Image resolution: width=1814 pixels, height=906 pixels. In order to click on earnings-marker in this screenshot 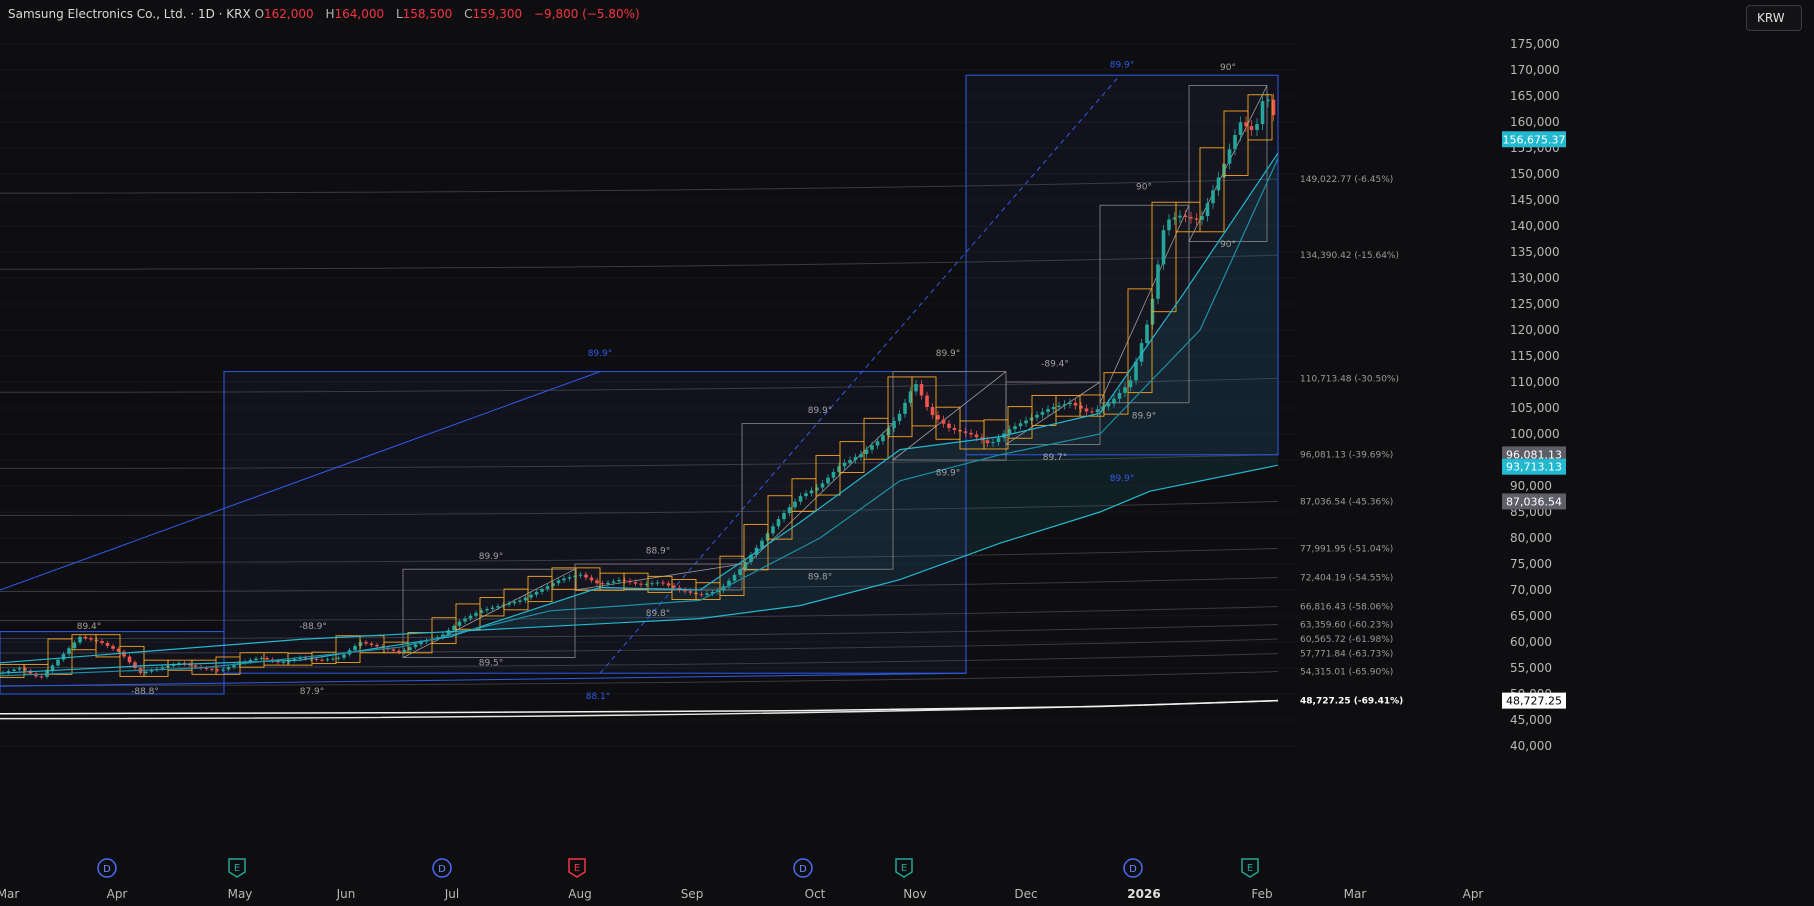, I will do `click(577, 868)`.